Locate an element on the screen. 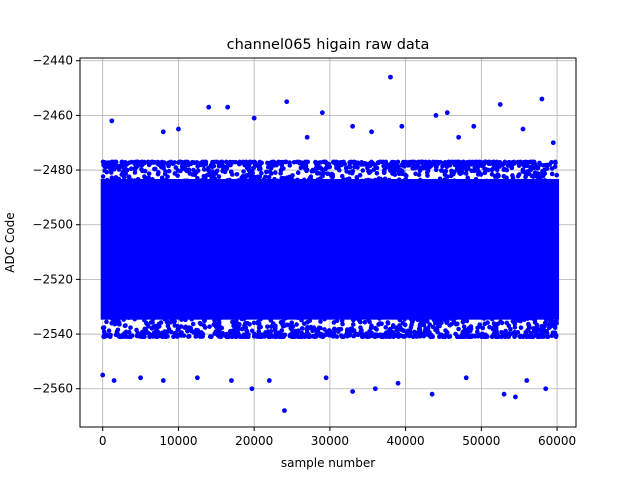  chart-title: channel065 higain raw data is located at coordinates (328, 45).